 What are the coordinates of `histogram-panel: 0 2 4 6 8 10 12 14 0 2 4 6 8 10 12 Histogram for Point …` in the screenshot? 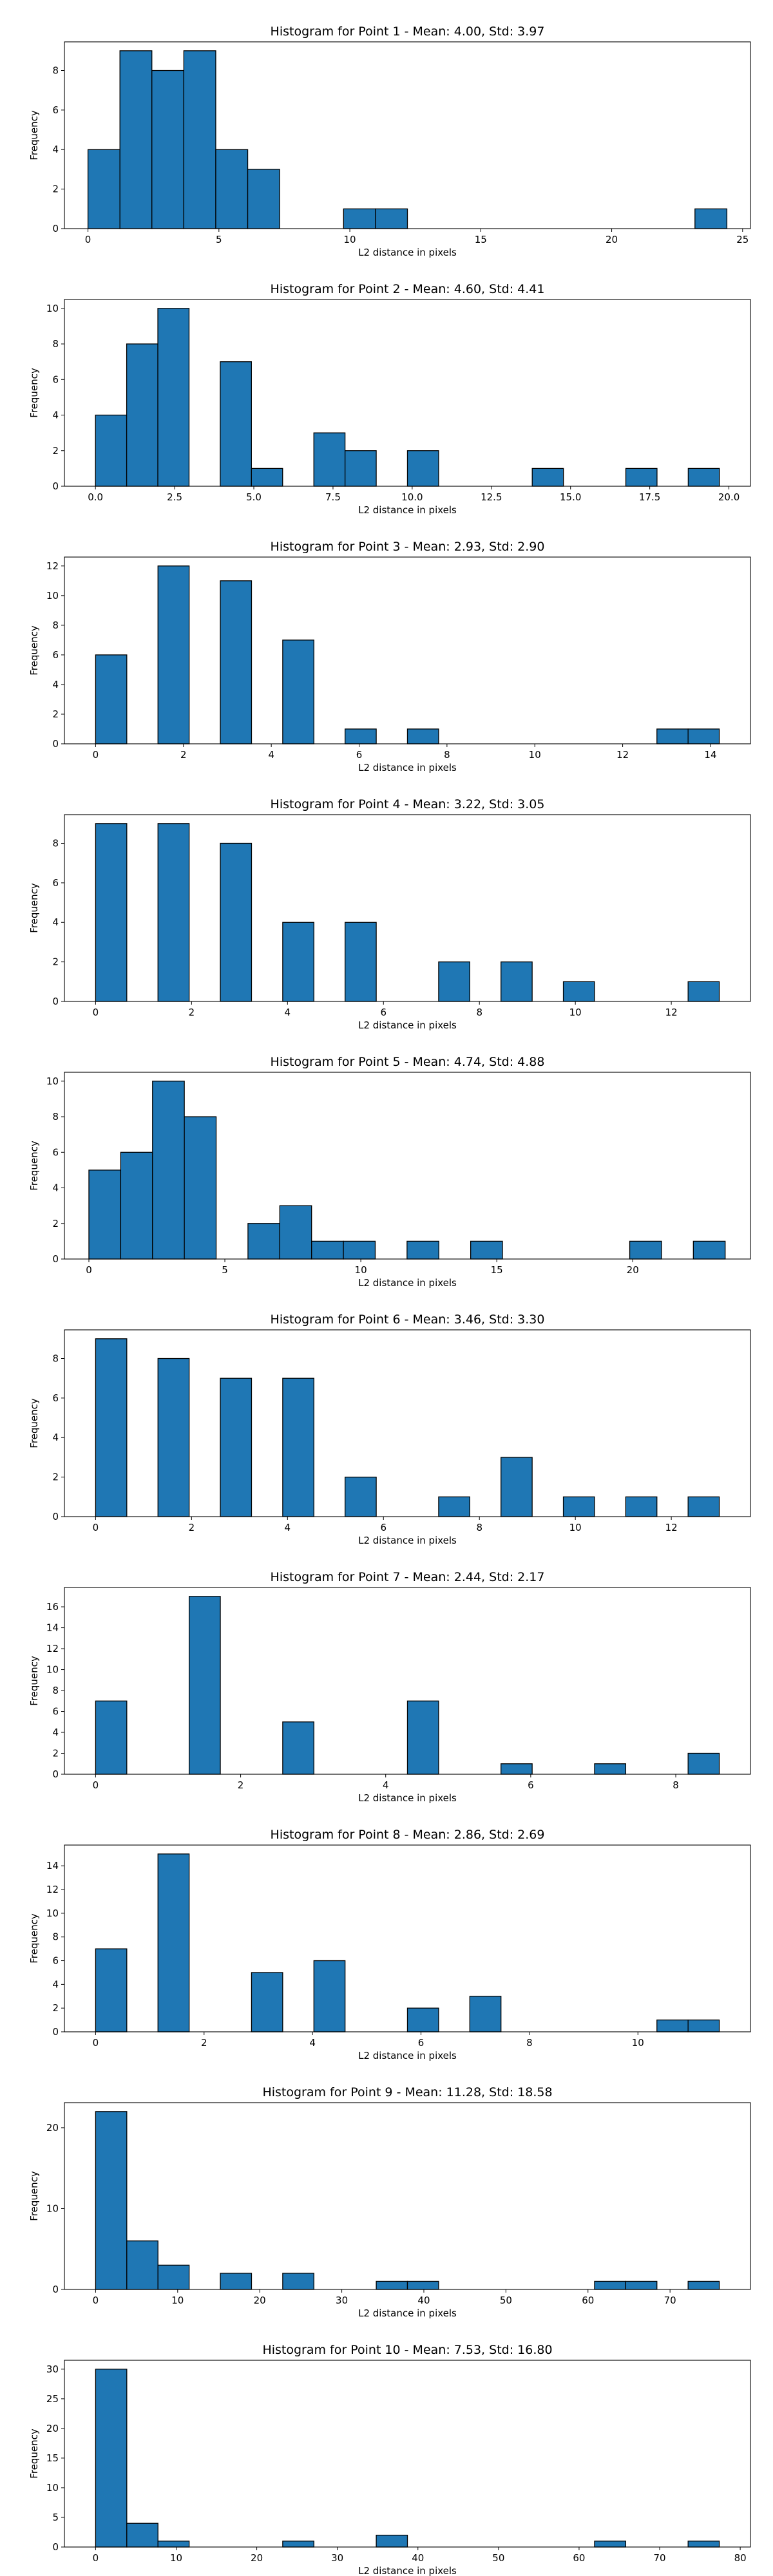 It's located at (386, 644).